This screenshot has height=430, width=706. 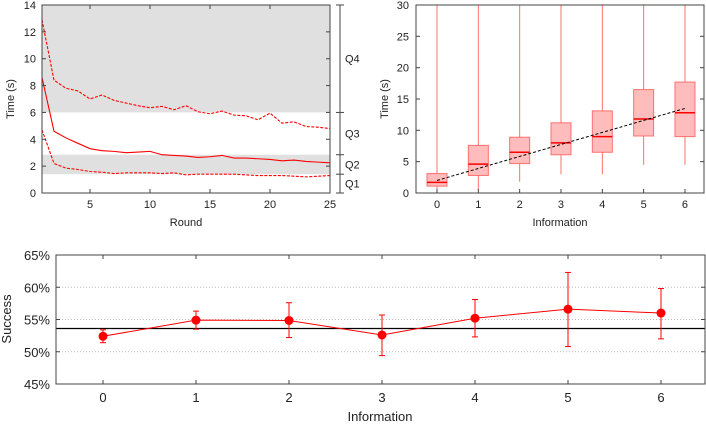 What do you see at coordinates (403, 69) in the screenshot?
I see `y-tick-label: 20` at bounding box center [403, 69].